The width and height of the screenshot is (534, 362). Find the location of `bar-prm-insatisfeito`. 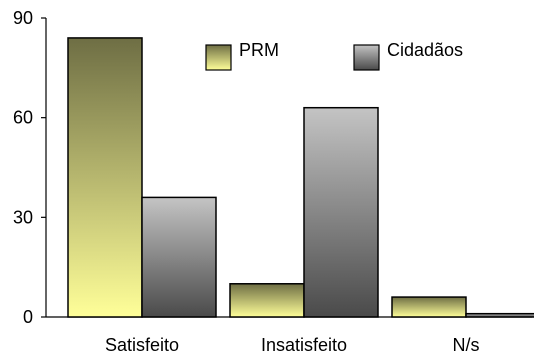

bar-prm-insatisfeito is located at coordinates (267, 300).